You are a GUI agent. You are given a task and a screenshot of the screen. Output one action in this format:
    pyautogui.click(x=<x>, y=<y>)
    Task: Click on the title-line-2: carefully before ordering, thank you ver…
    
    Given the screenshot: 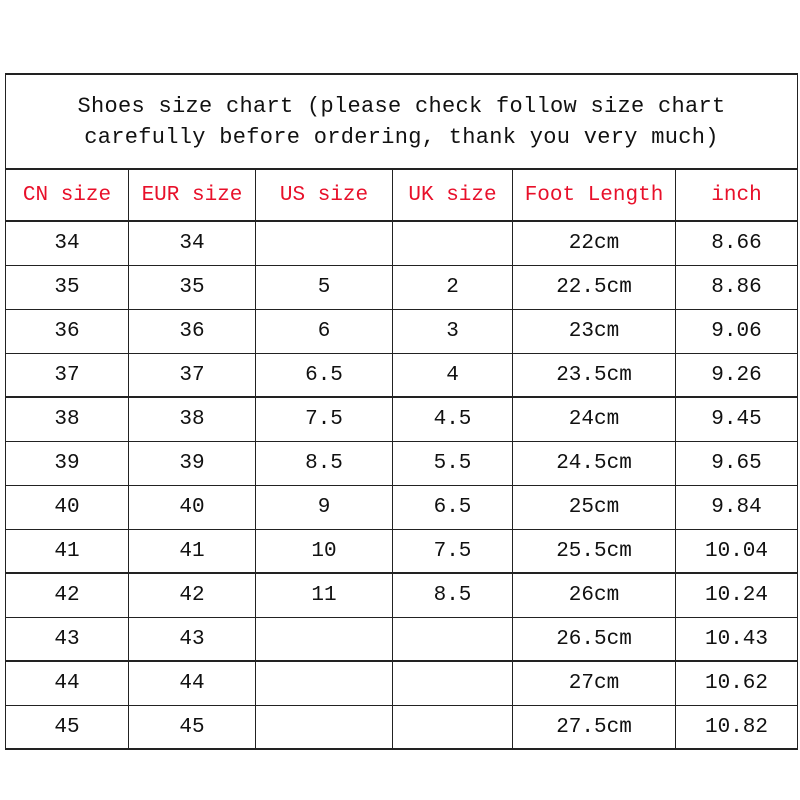 What is the action you would take?
    pyautogui.click(x=401, y=137)
    